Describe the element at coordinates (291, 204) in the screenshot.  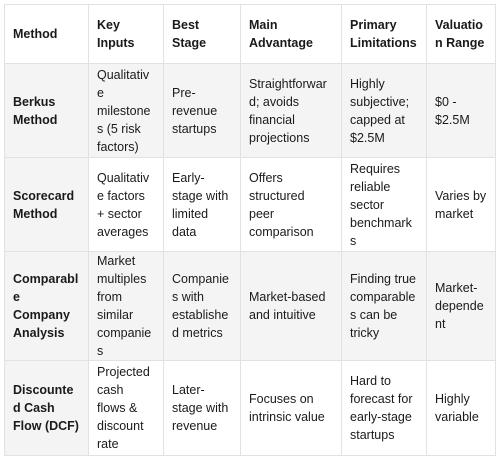
I see `cell-main-advantage: Offers structured peer comparison` at that location.